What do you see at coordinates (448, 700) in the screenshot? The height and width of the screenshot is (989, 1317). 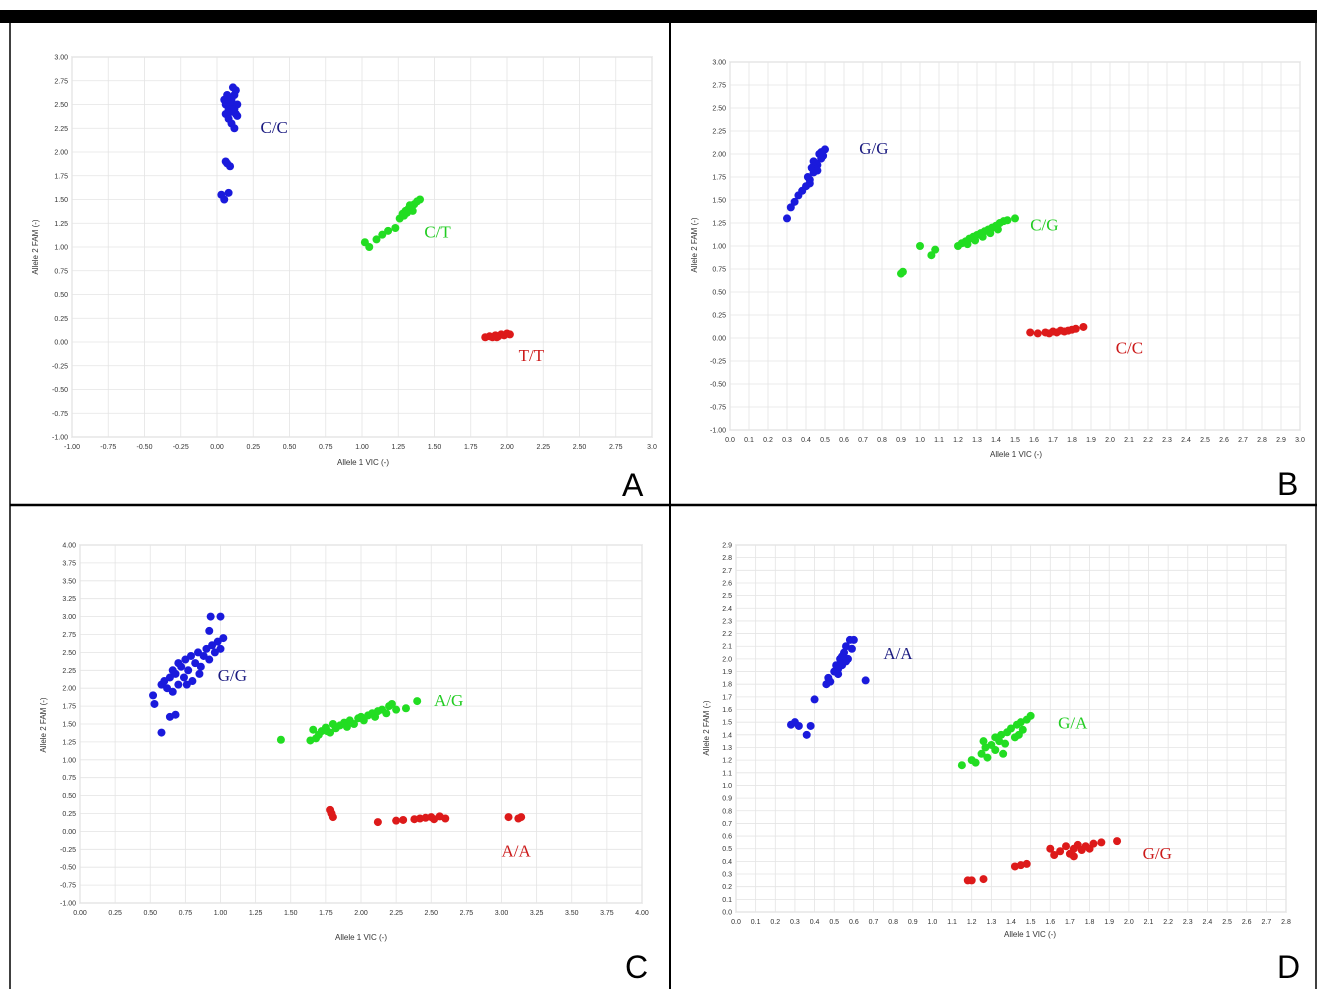 I see `cluster-label: A/G` at bounding box center [448, 700].